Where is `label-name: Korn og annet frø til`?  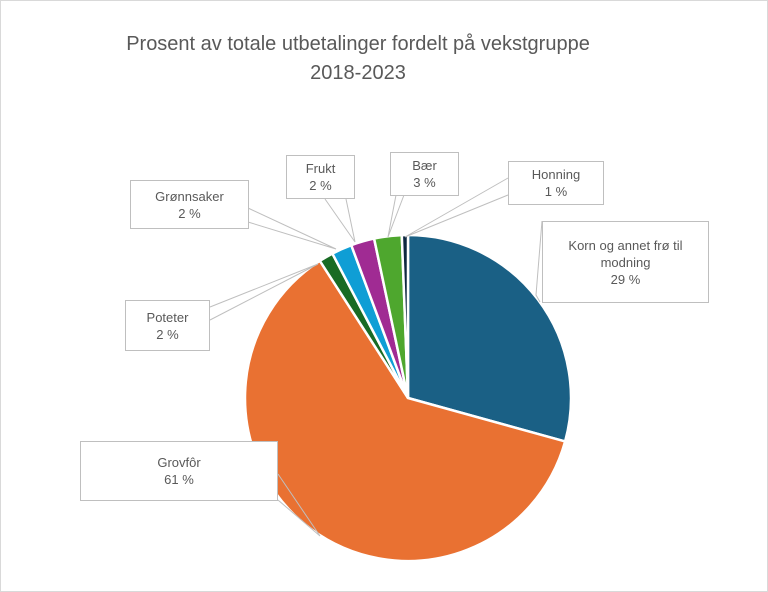
label-name: Korn og annet frø til is located at coordinates (625, 245).